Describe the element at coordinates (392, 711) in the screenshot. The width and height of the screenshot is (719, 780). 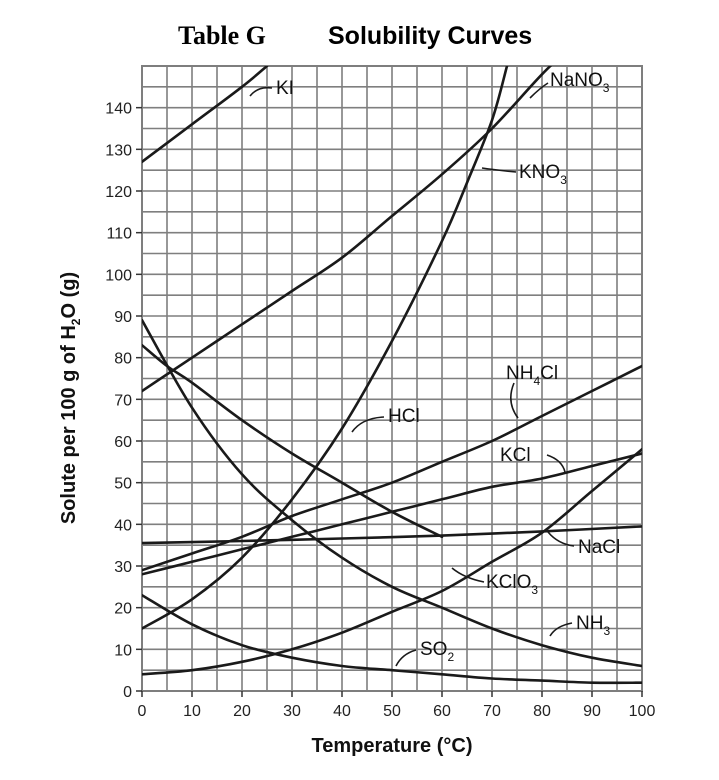
I see `x-tick-label: 50` at that location.